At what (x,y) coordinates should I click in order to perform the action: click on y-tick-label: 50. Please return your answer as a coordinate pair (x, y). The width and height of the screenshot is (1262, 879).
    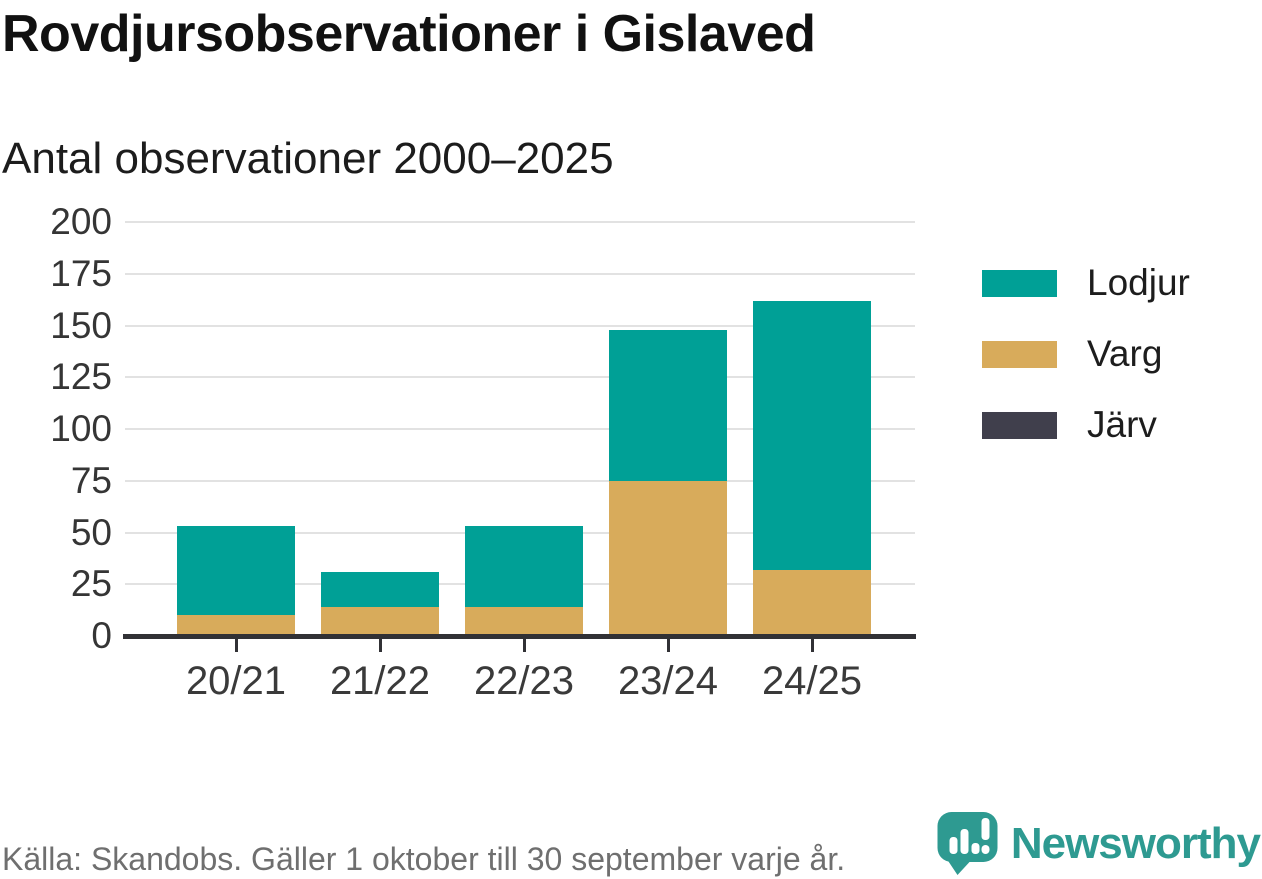
    Looking at the image, I should click on (91, 532).